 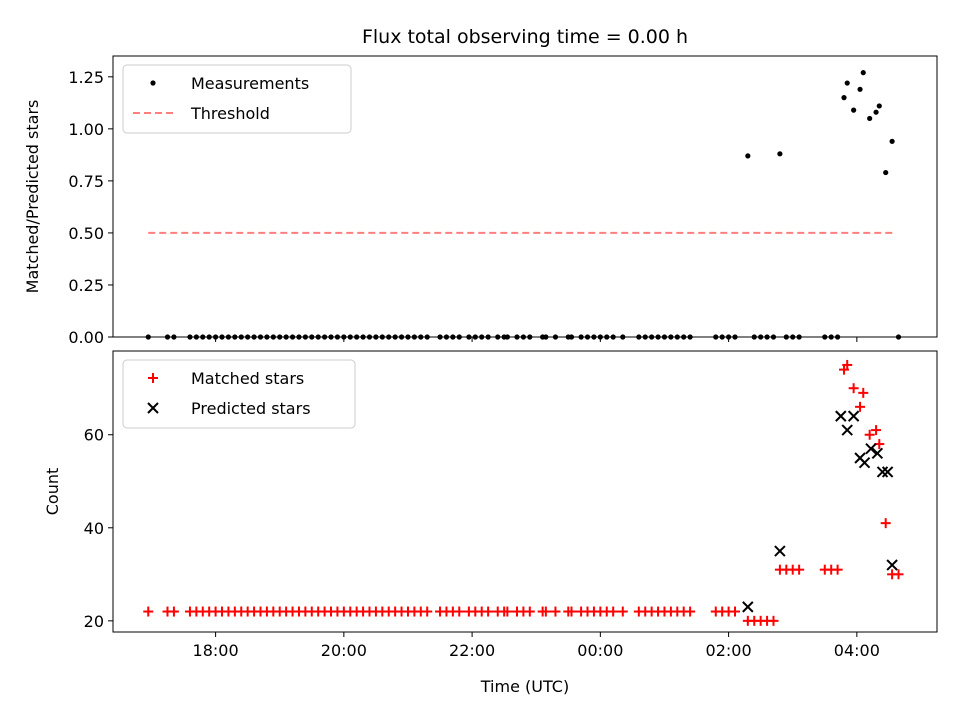 I want to click on x-tick-label: 00:00, so click(x=600, y=650).